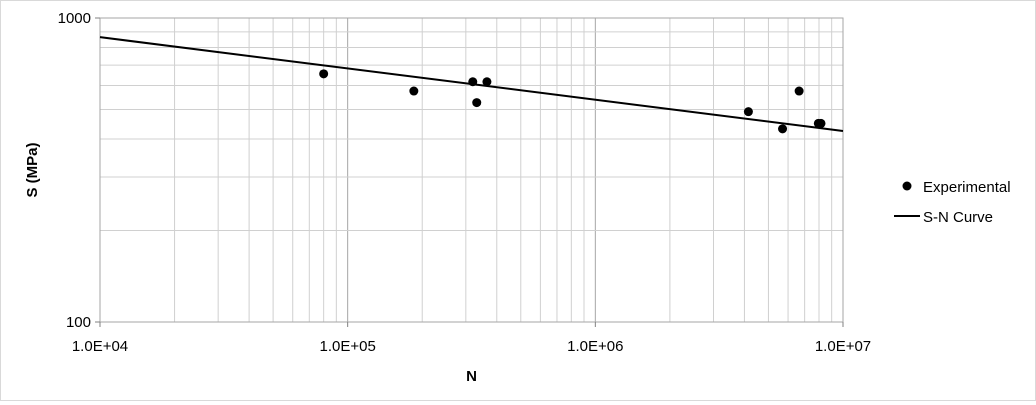  What do you see at coordinates (78, 322) in the screenshot?
I see `y-tick-label: 100` at bounding box center [78, 322].